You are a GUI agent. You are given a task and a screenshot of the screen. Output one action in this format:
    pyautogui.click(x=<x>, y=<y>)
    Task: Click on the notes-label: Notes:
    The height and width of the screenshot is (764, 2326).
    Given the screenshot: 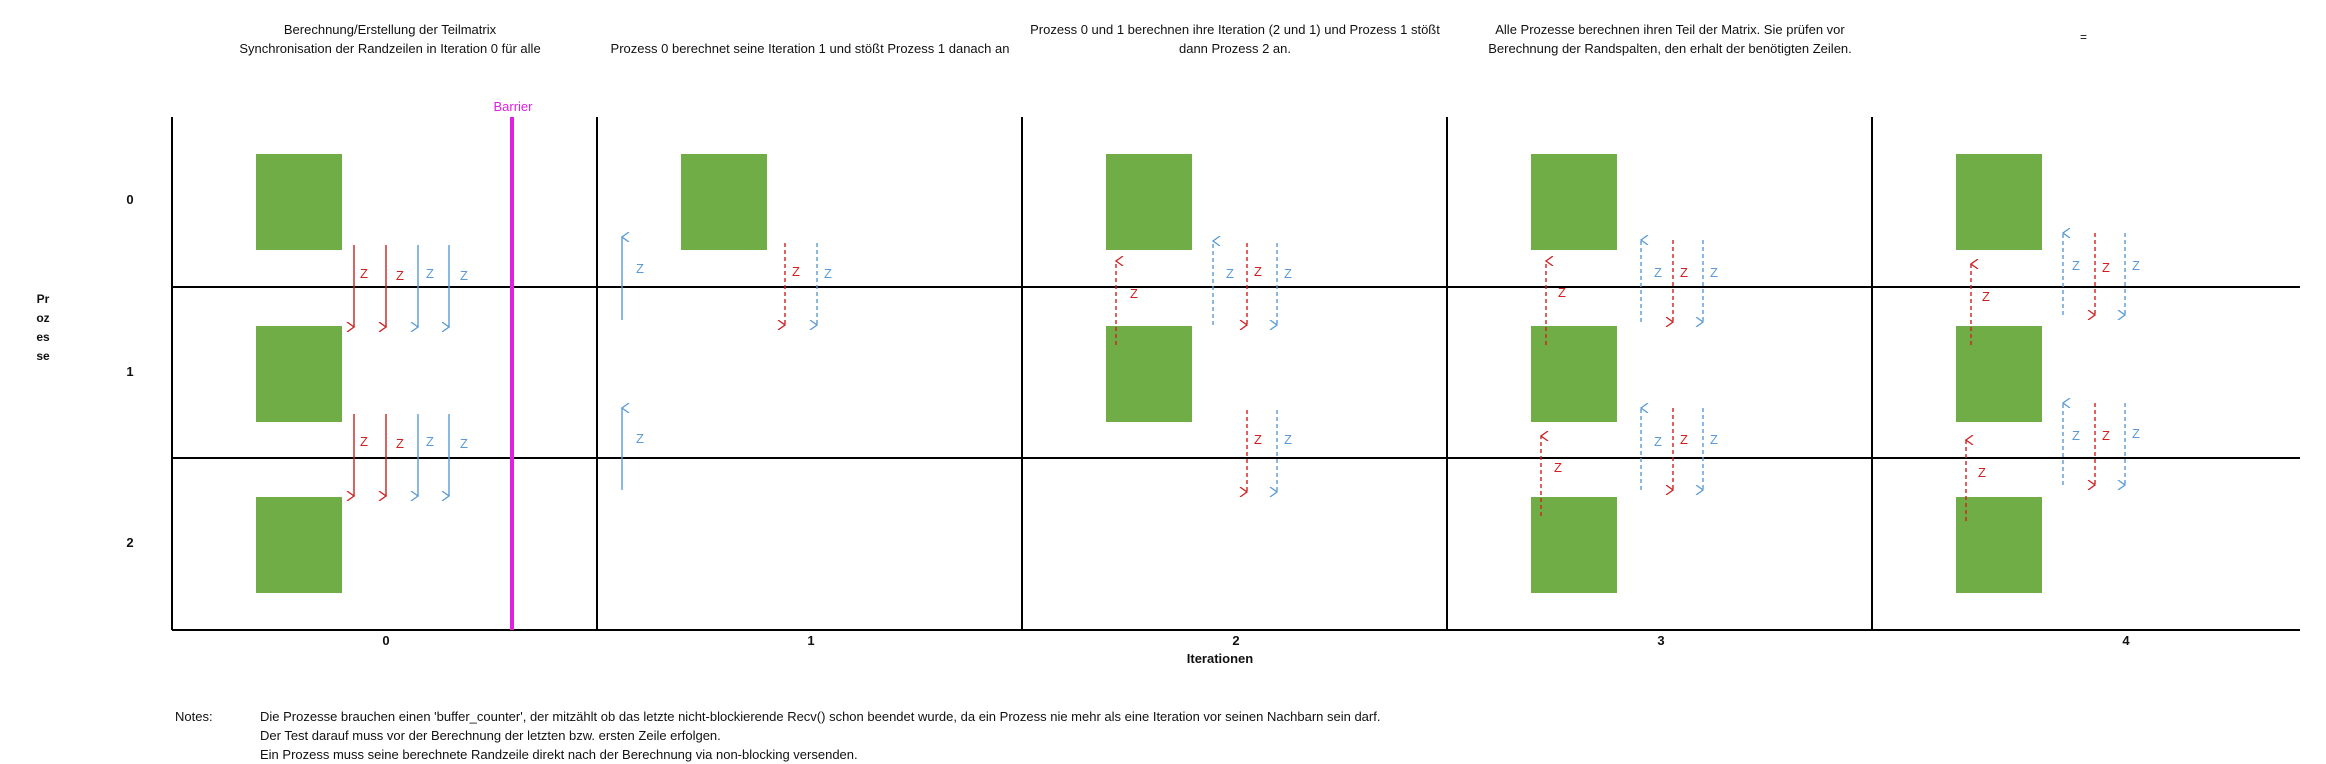 What is the action you would take?
    pyautogui.click(x=194, y=716)
    